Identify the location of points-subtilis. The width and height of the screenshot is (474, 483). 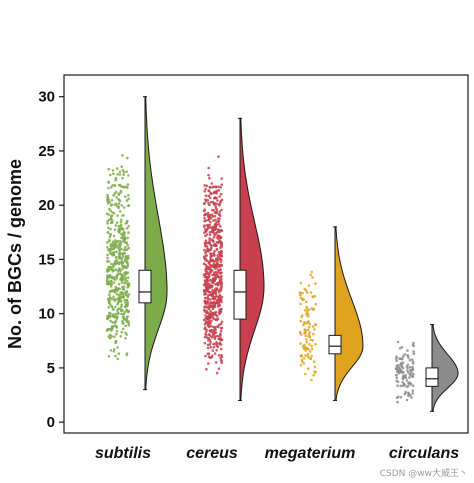
(118, 257).